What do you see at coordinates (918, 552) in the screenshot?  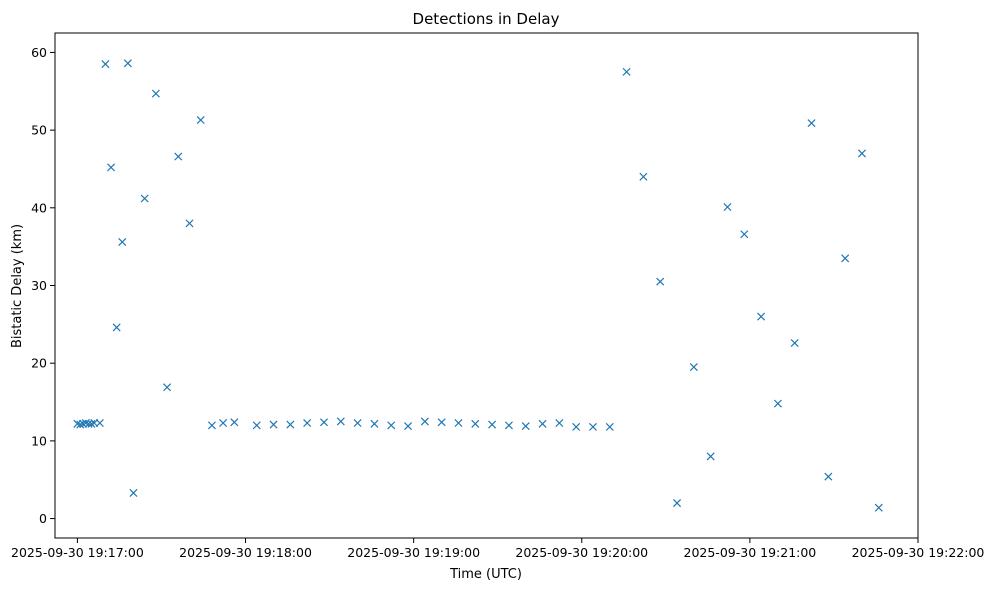 I see `x-tick-label: 2025-09-30 19:22:00` at bounding box center [918, 552].